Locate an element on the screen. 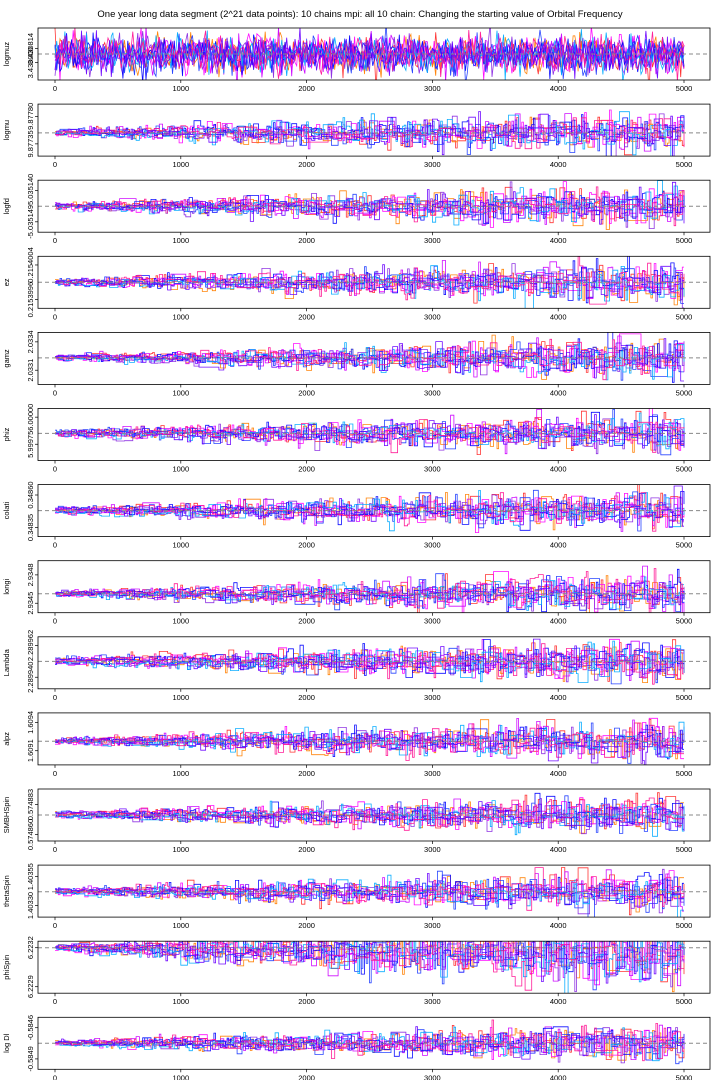  y-tick-label: 0.2153996 is located at coordinates (30, 299).